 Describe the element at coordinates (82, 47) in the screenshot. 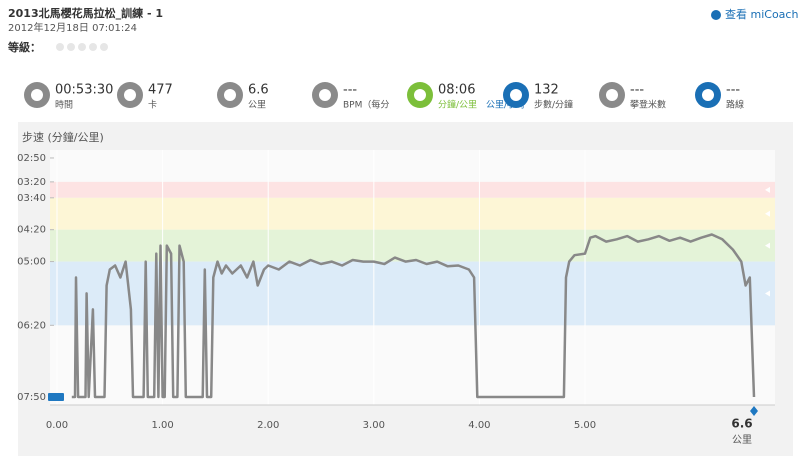

I see `rating-stars` at that location.